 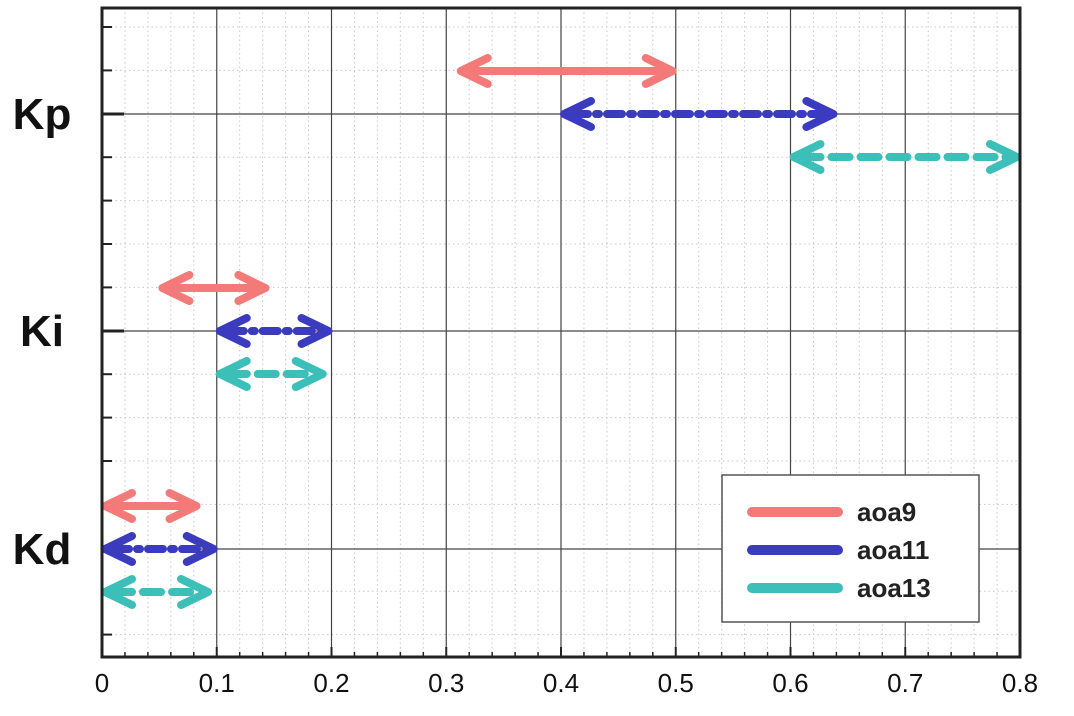 What do you see at coordinates (271, 374) in the screenshot?
I see `range-arrow-aoa13-Ki` at bounding box center [271, 374].